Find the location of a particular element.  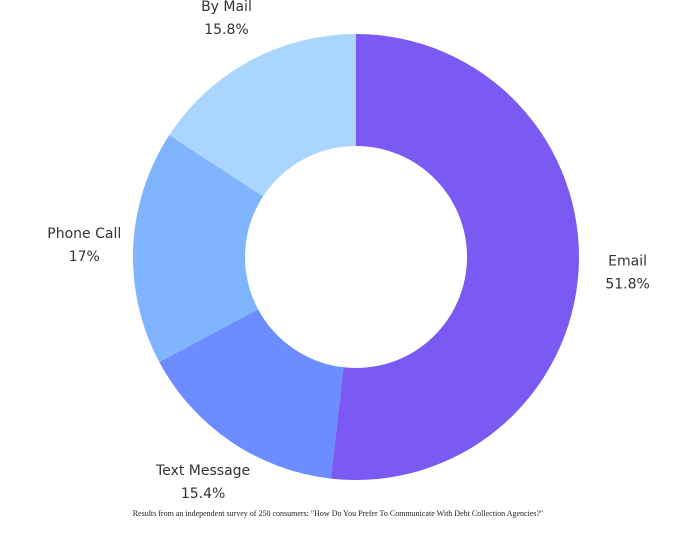

value-label: 17% is located at coordinates (84, 257).